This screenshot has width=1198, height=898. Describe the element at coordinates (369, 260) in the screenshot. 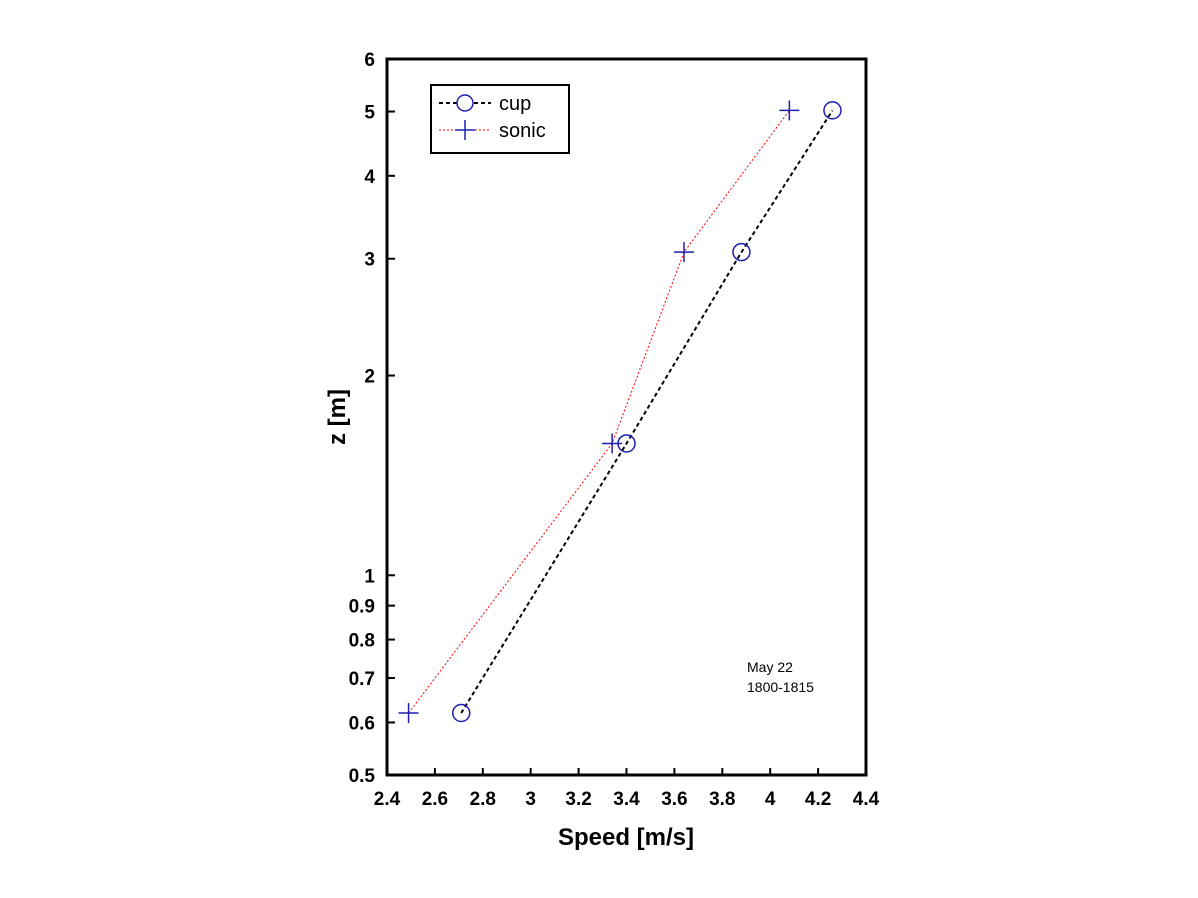

I see `y-tick-label: 3` at that location.